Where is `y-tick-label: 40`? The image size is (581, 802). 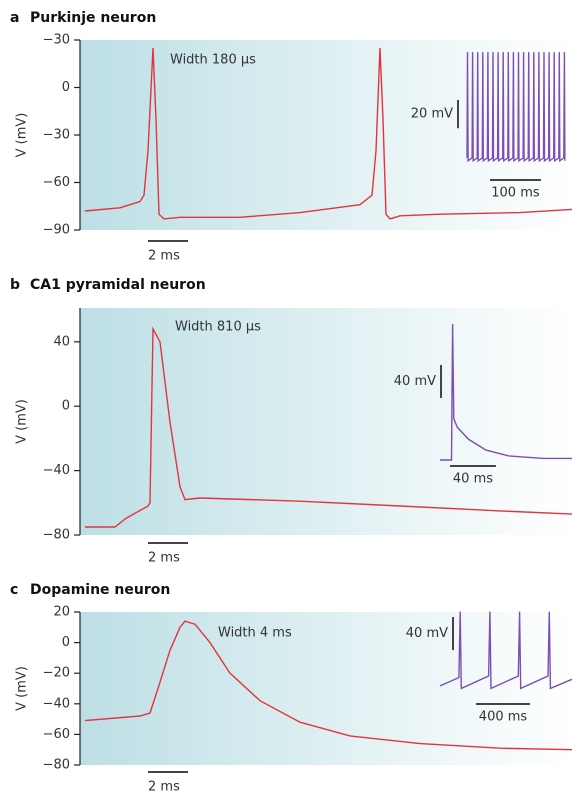 y-tick-label: 40 is located at coordinates (61, 341).